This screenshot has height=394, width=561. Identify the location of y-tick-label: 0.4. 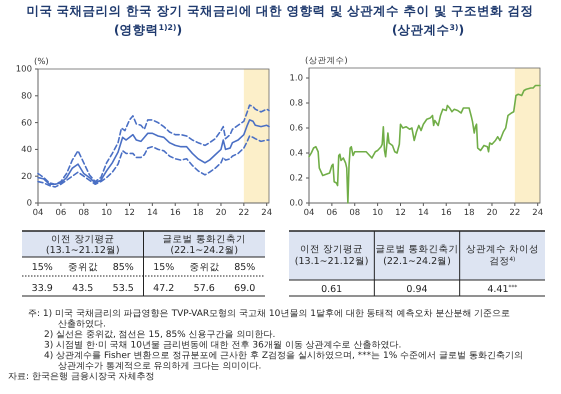
(296, 153).